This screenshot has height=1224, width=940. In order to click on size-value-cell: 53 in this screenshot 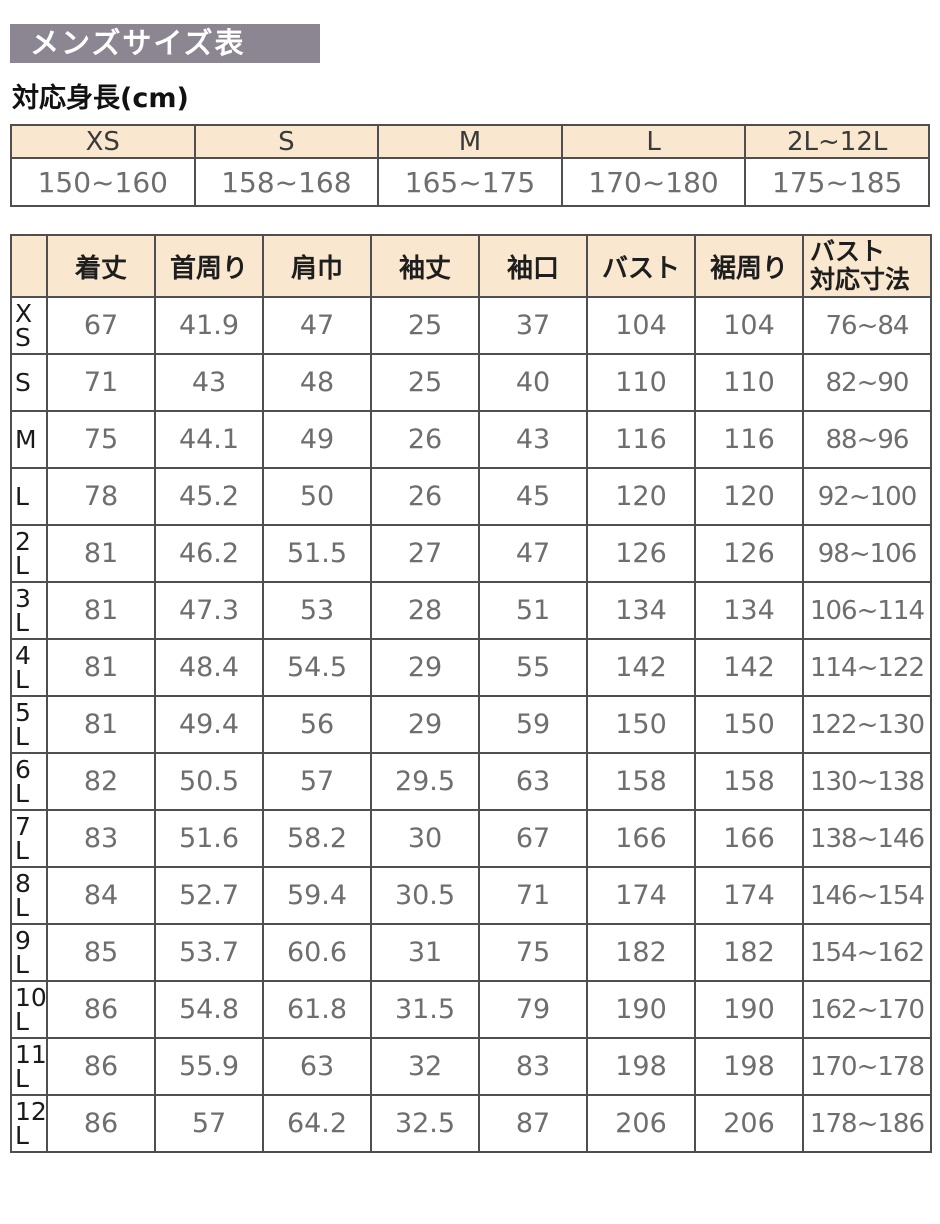, I will do `click(317, 610)`.